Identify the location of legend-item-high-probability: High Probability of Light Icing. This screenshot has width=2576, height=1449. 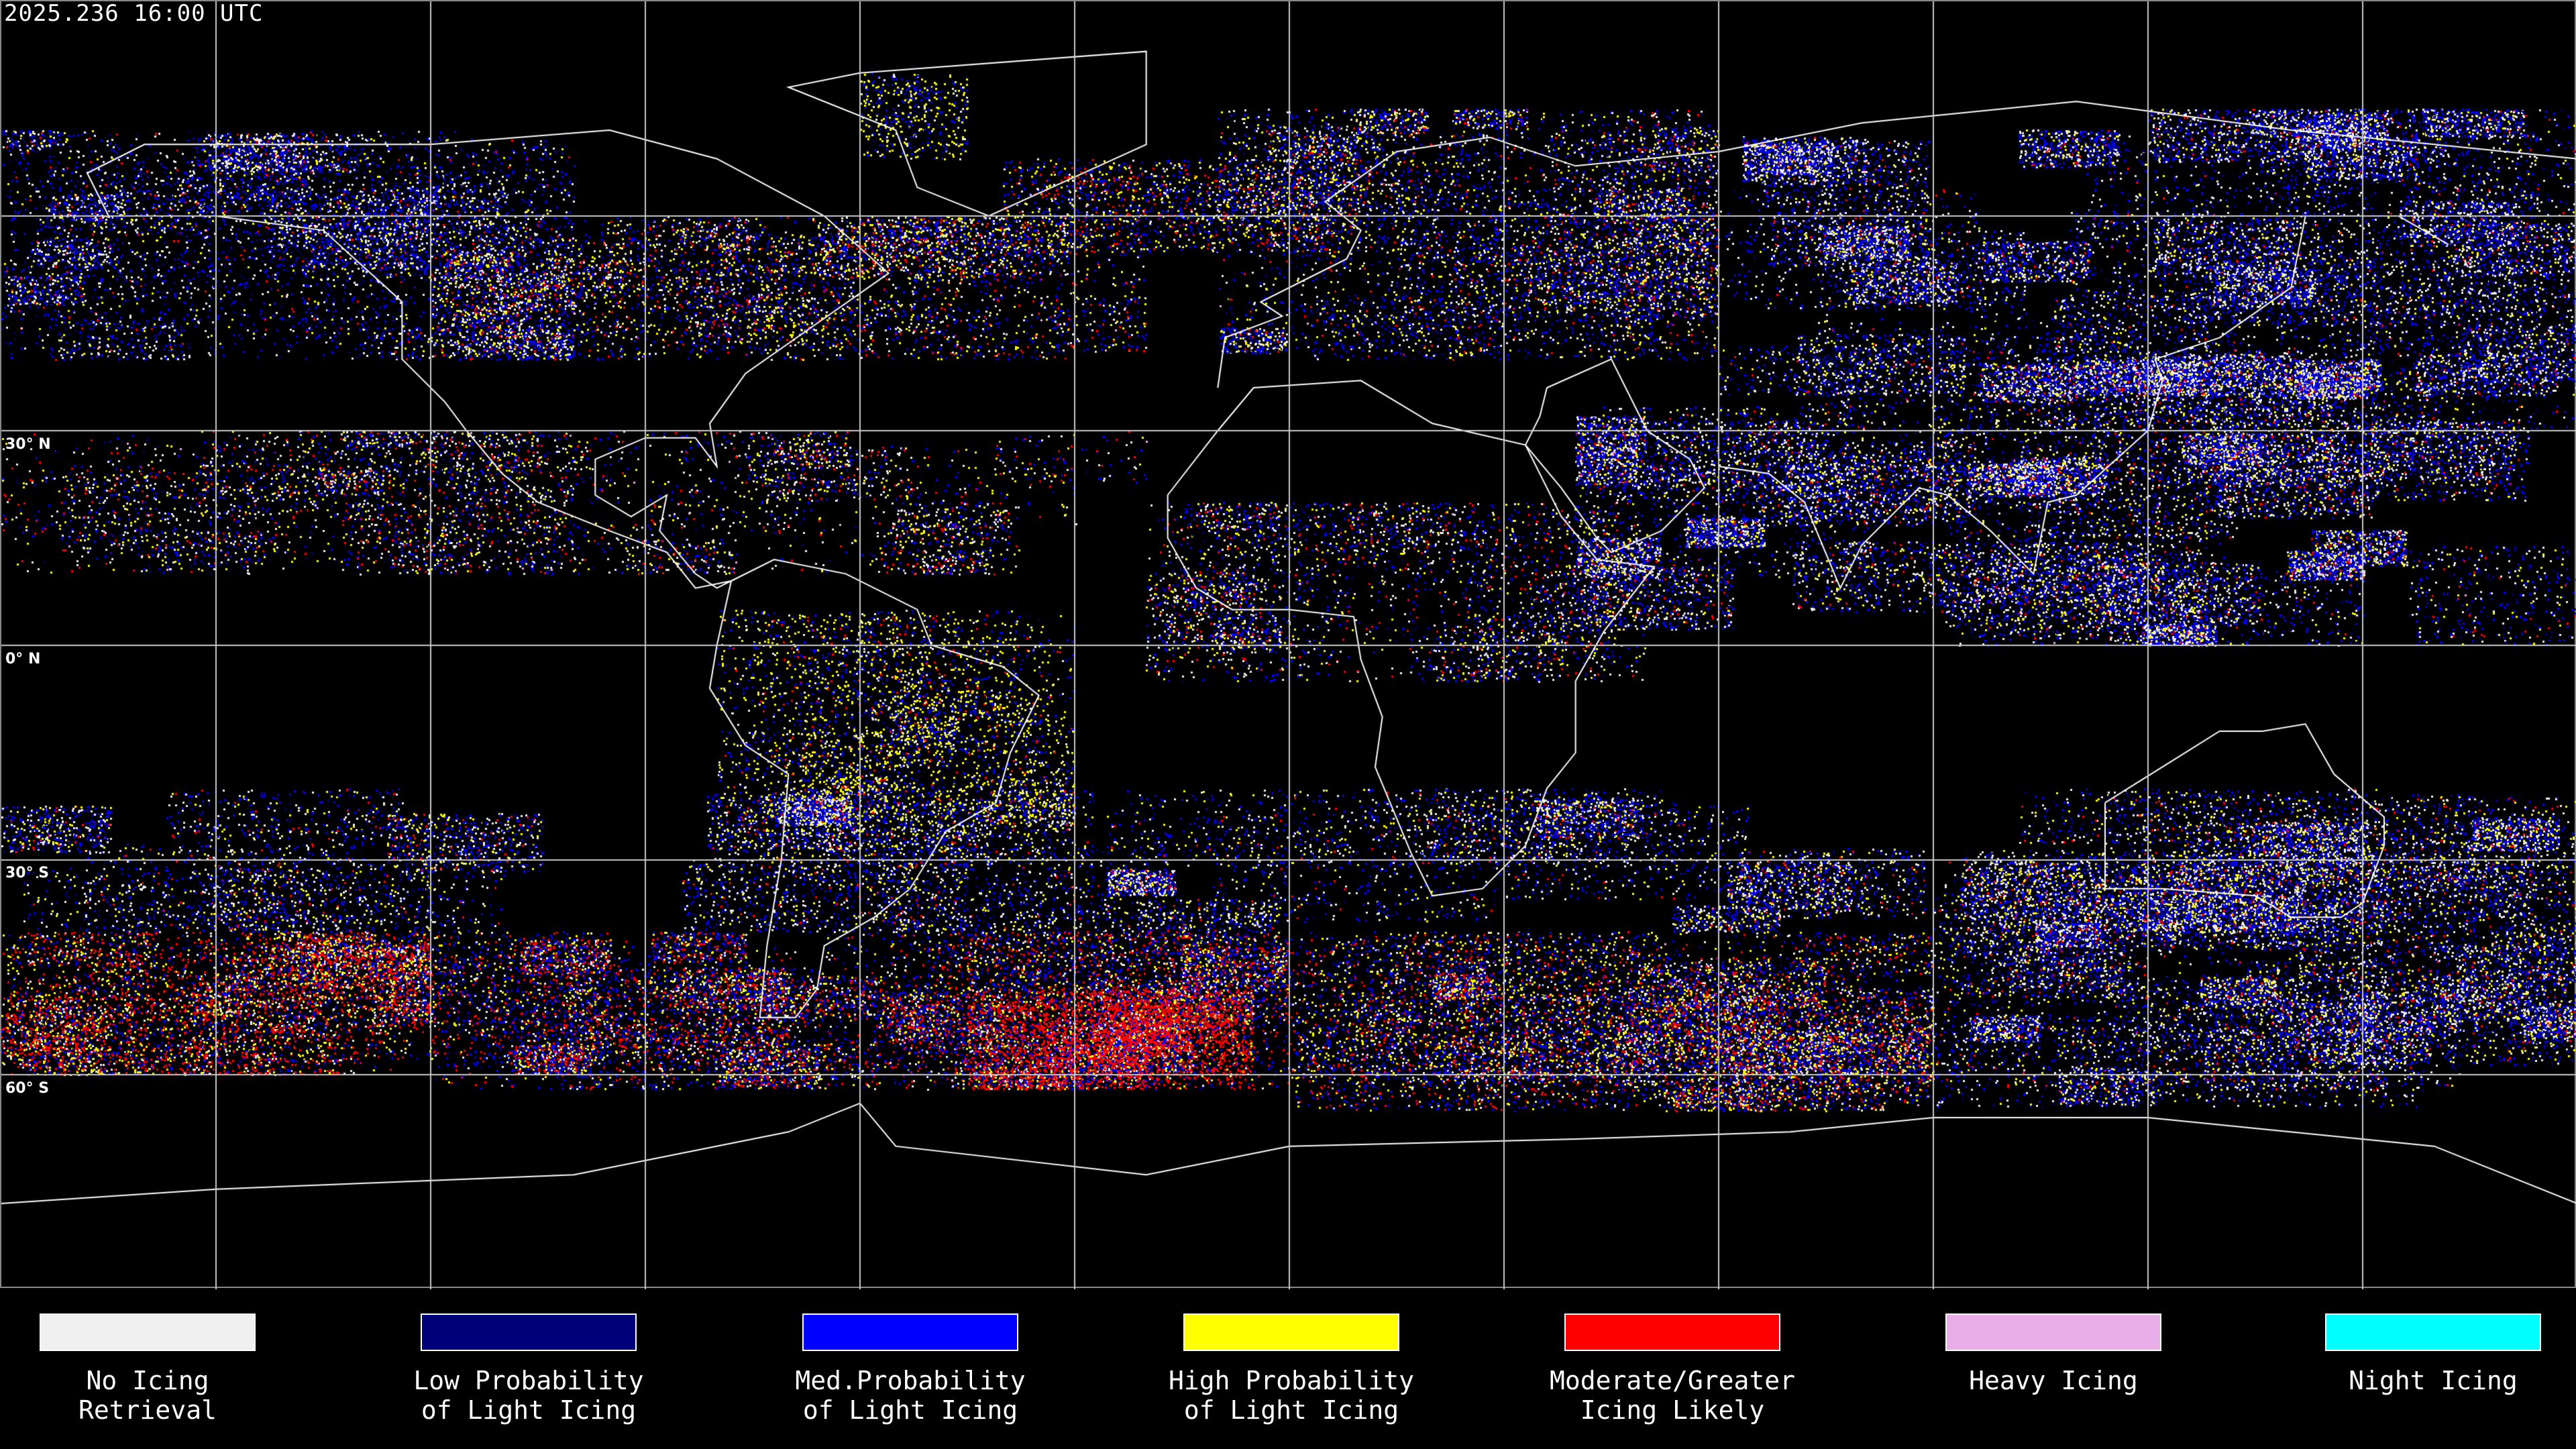
(1291, 1369).